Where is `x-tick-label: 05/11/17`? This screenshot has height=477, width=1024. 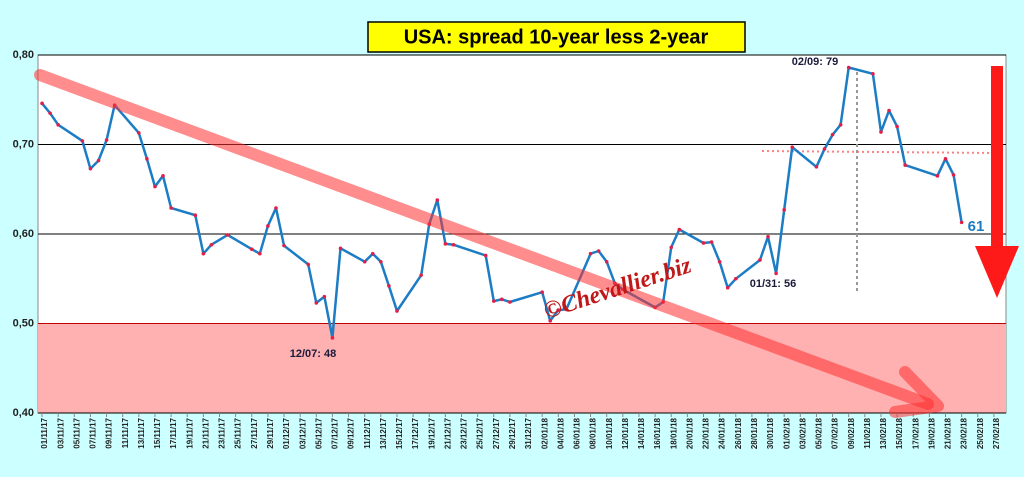
x-tick-label: 05/11/17 is located at coordinates (76, 432).